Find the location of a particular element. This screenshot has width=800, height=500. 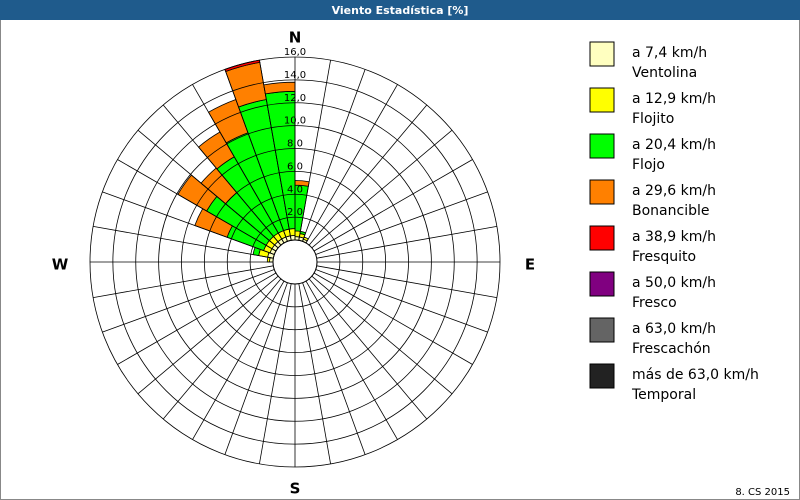

legend-label: a 12,9 km/h is located at coordinates (674, 99).